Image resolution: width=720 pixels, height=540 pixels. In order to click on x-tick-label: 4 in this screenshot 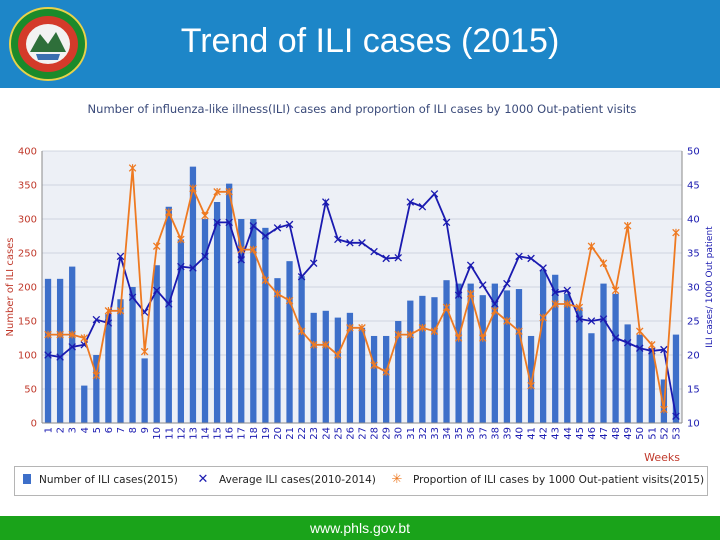, I will do `click(85, 430)`.